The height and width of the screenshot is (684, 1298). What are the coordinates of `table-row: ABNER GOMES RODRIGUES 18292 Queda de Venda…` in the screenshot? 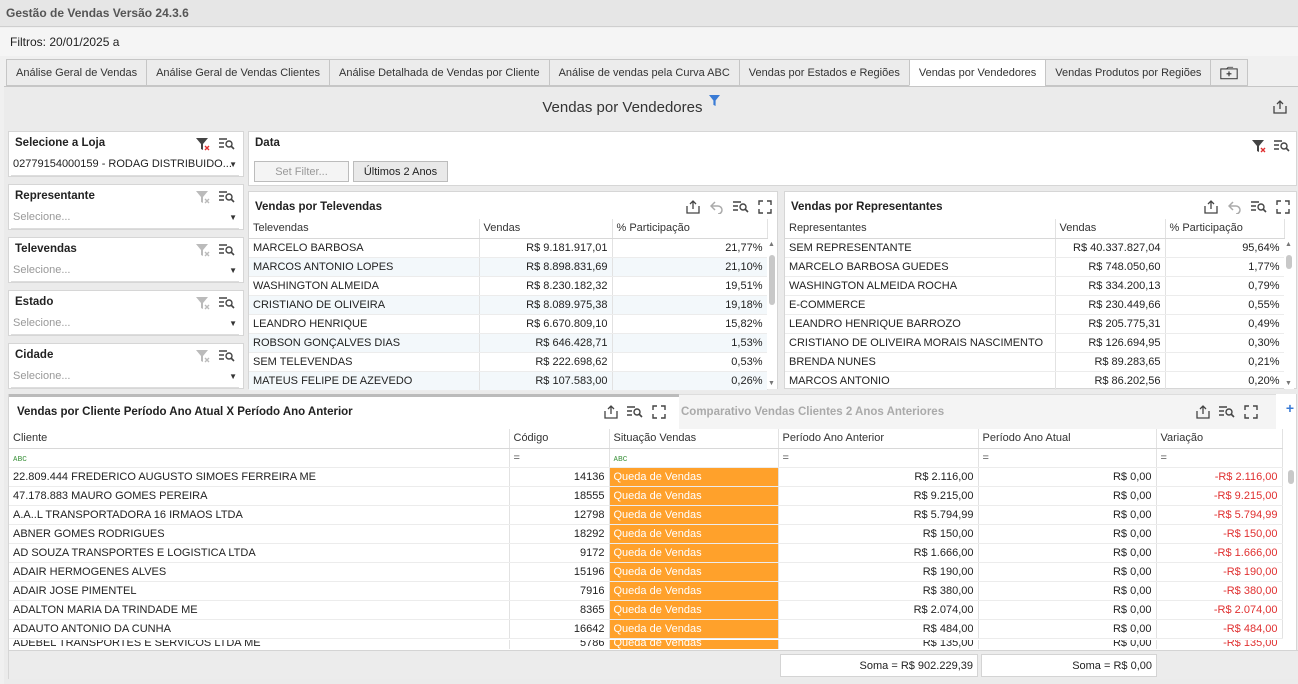 It's located at (646, 534).